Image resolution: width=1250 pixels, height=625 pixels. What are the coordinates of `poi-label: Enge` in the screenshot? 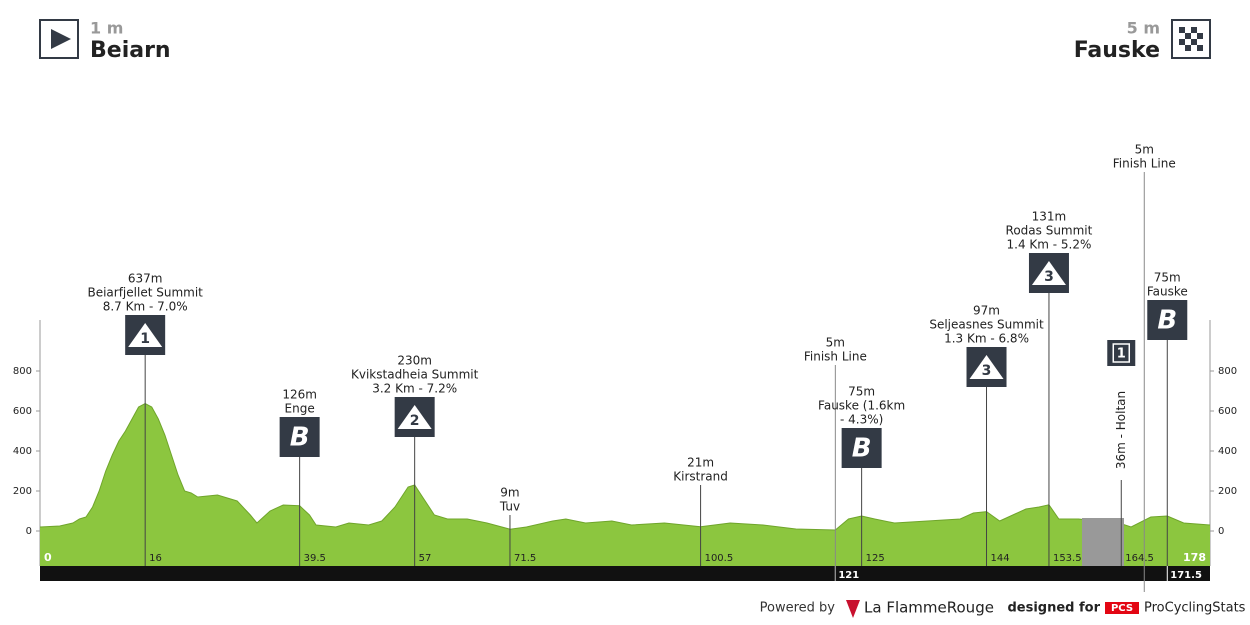 It's located at (300, 409).